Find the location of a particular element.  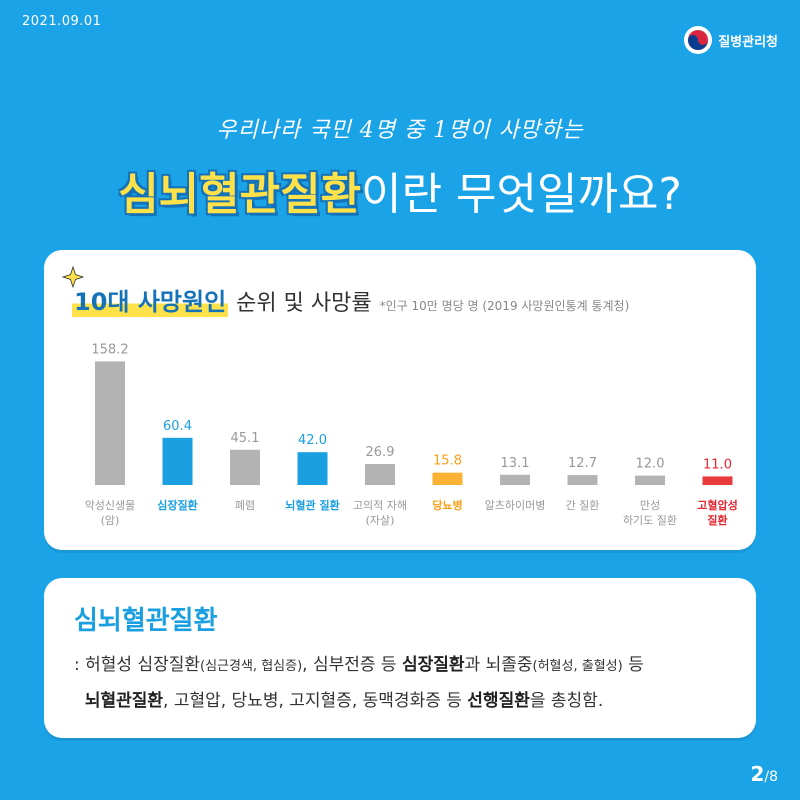

date: 2021.09.01 is located at coordinates (62, 21).